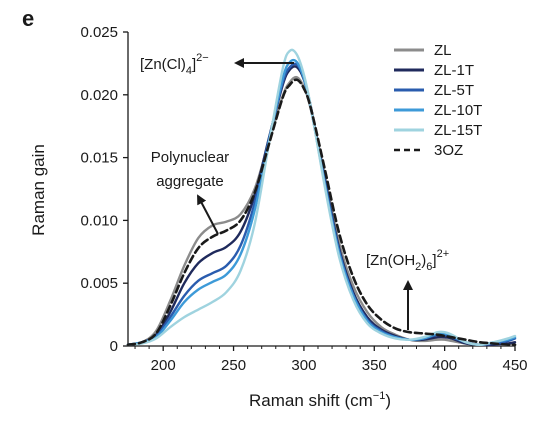 This screenshot has width=542, height=426. I want to click on annotation-znoh2-sub2: 6, so click(429, 267).